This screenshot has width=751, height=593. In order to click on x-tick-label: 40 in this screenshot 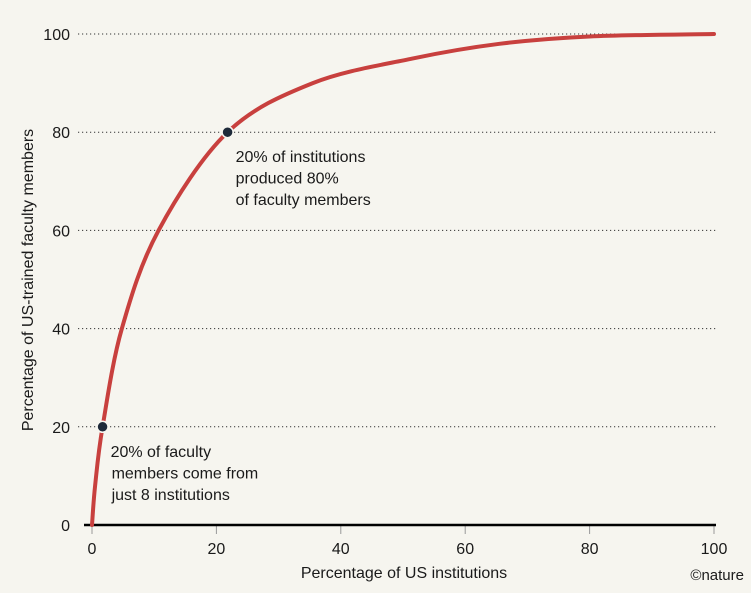, I will do `click(341, 549)`.